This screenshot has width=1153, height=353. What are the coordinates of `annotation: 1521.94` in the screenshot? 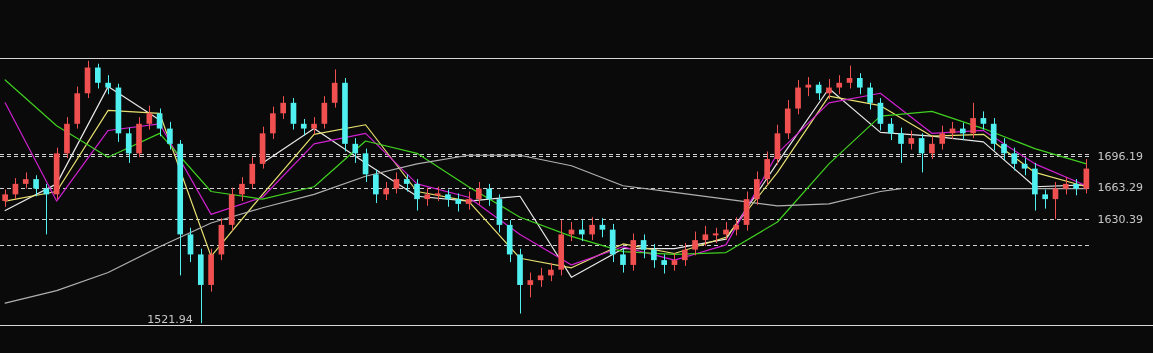 It's located at (170, 319).